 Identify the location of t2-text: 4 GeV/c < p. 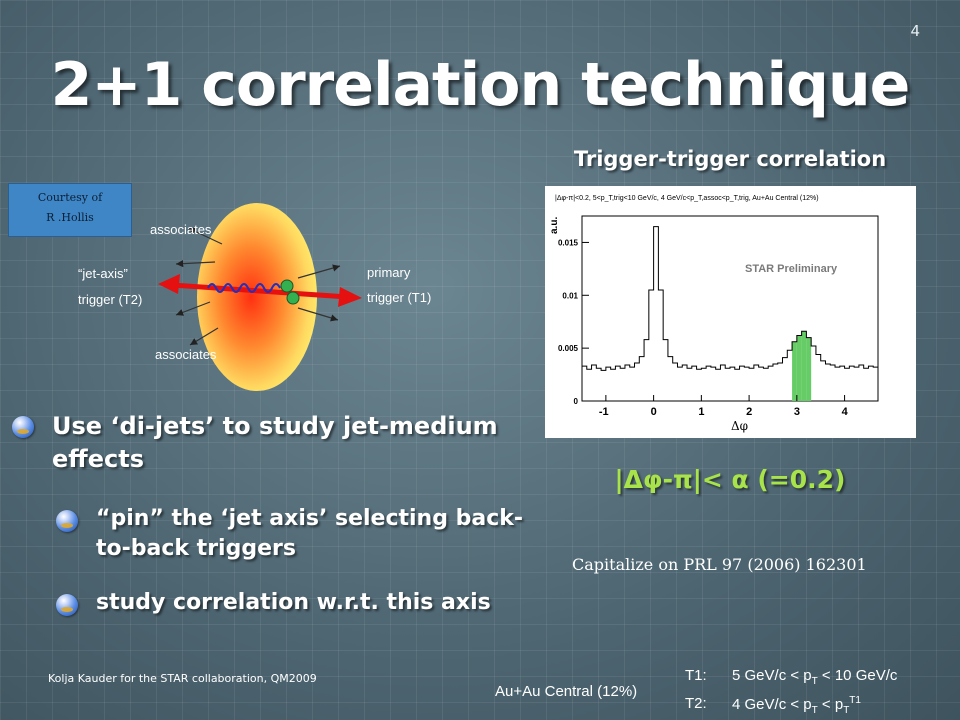
(772, 704).